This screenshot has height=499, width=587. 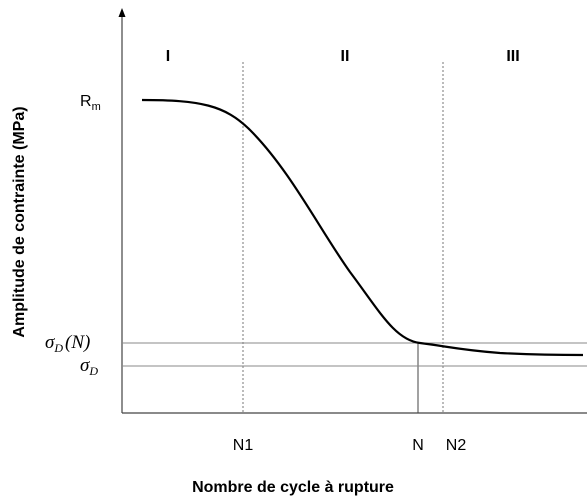 What do you see at coordinates (512, 56) in the screenshot?
I see `region-label: III` at bounding box center [512, 56].